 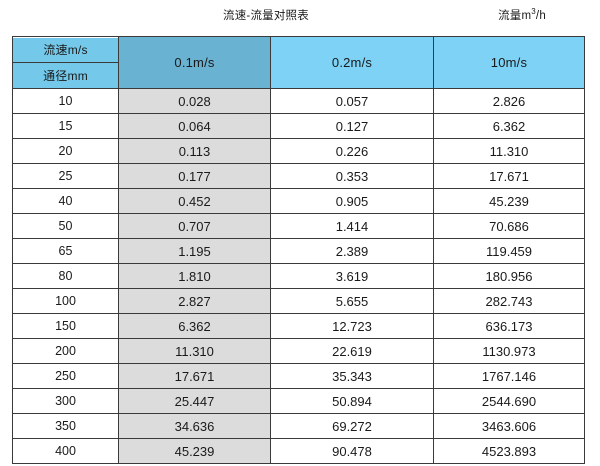 I want to click on table-row: 65 1.195 2.389 119.459, so click(x=298, y=251).